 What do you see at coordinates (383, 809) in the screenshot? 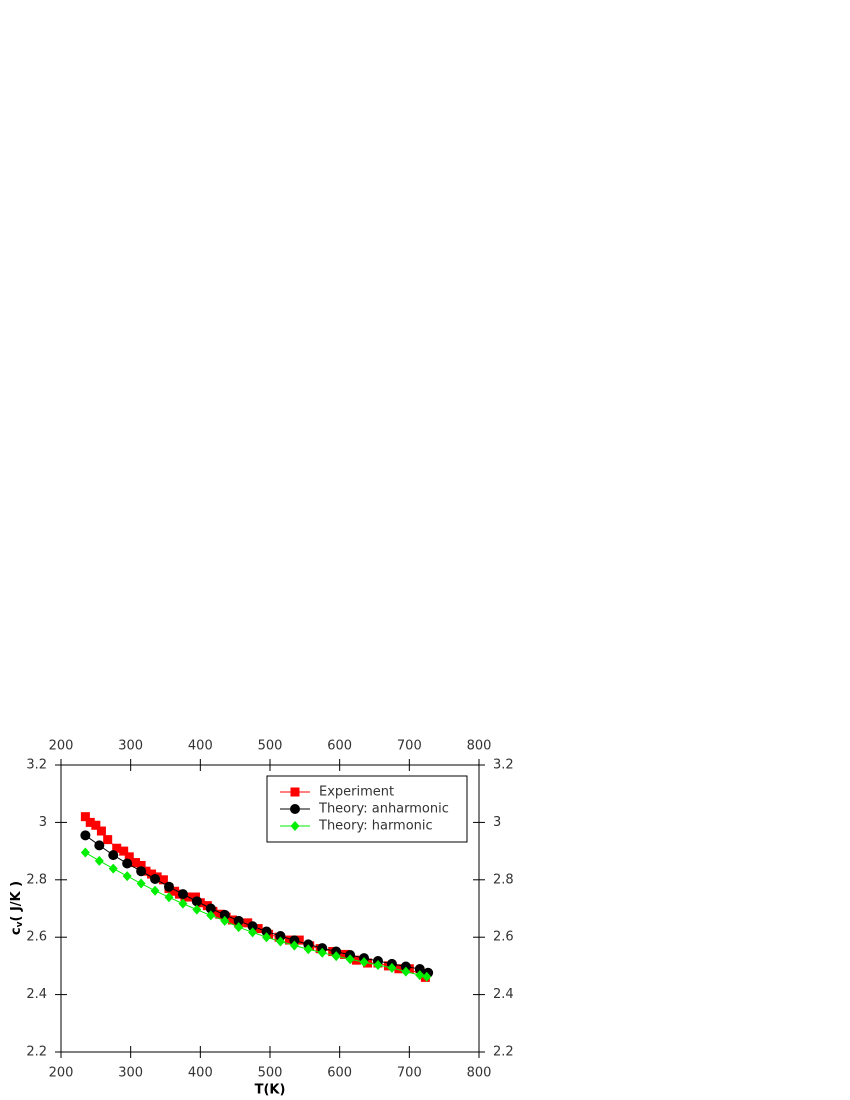
I see `legend-label: Theory: anharmonic` at bounding box center [383, 809].